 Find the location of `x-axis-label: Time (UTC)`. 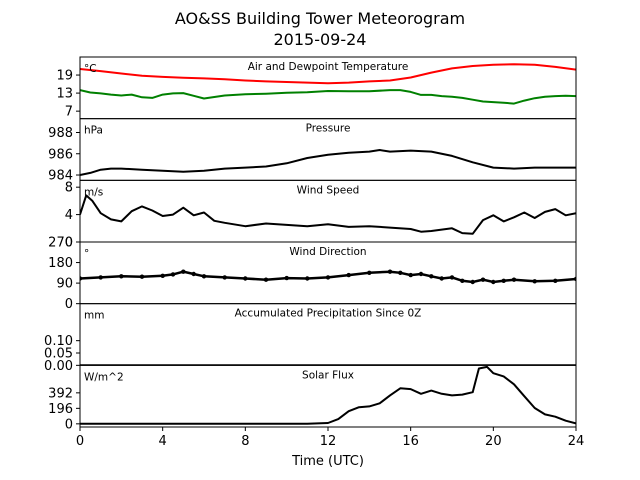

x-axis-label: Time (UTC) is located at coordinates (327, 461).